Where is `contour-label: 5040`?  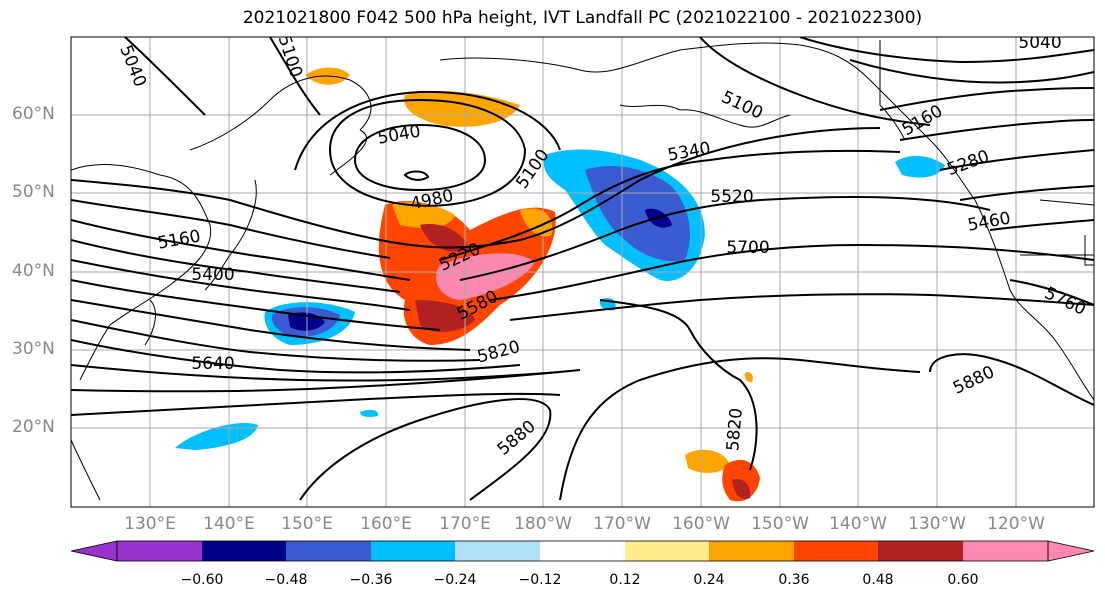
contour-label: 5040 is located at coordinates (1039, 43).